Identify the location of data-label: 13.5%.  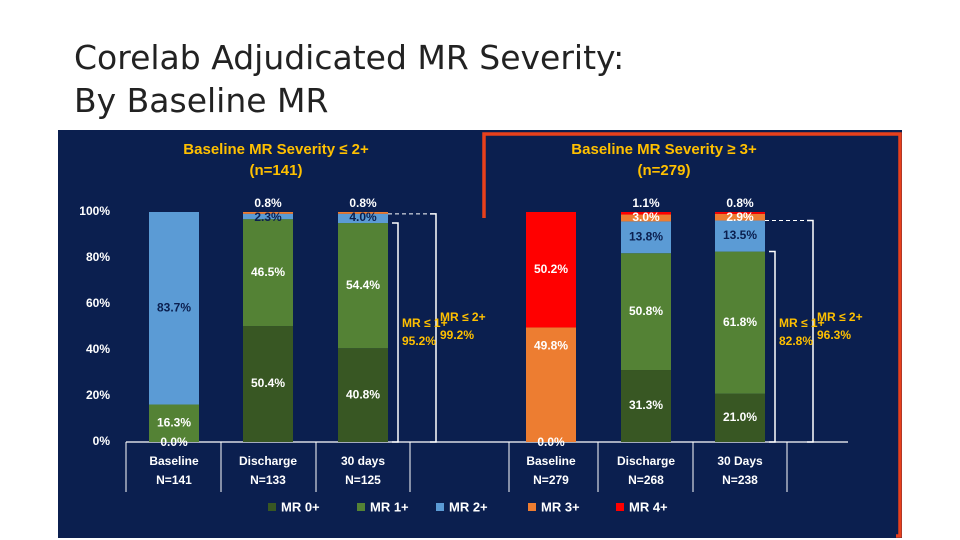
(740, 235).